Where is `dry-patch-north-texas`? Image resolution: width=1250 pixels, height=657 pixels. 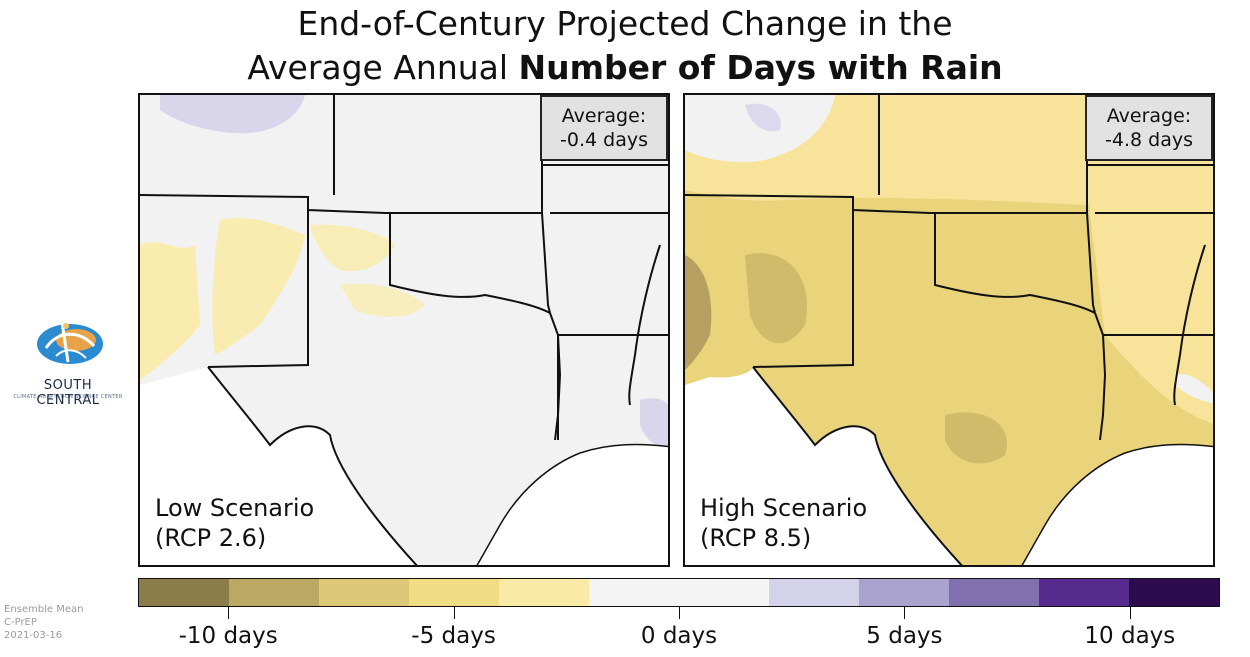
dry-patch-north-texas is located at coordinates (382, 300).